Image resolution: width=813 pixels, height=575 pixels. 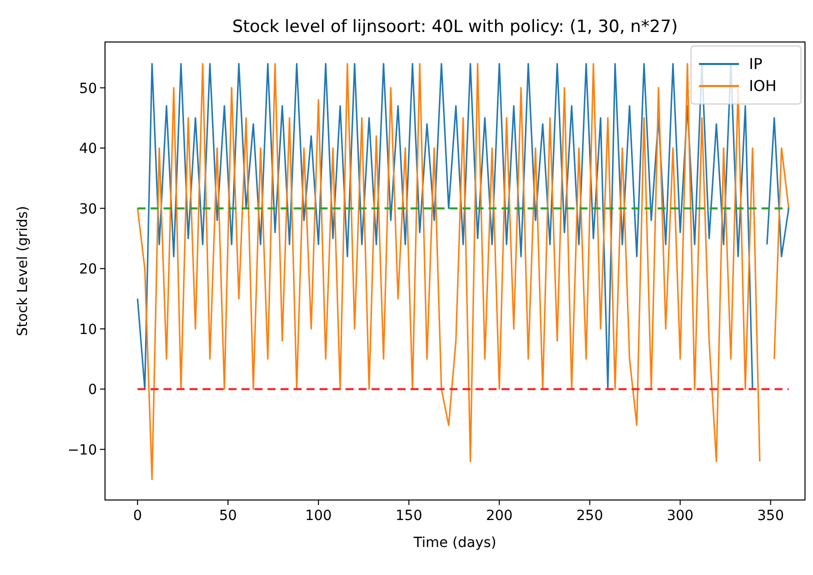 I want to click on x-tick-label: 200, so click(x=499, y=516).